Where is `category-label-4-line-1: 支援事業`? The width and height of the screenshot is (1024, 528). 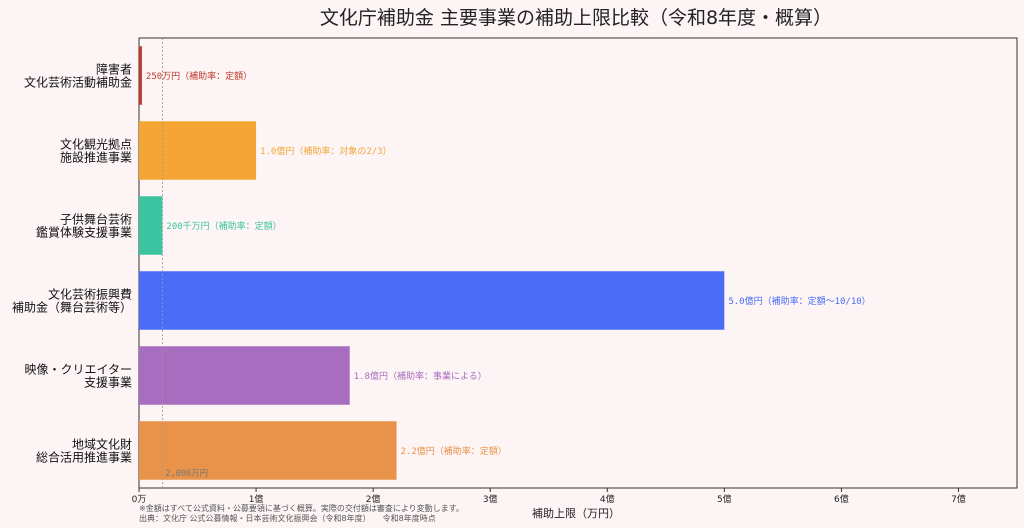
category-label-4-line-1: 支援事業 is located at coordinates (108, 383).